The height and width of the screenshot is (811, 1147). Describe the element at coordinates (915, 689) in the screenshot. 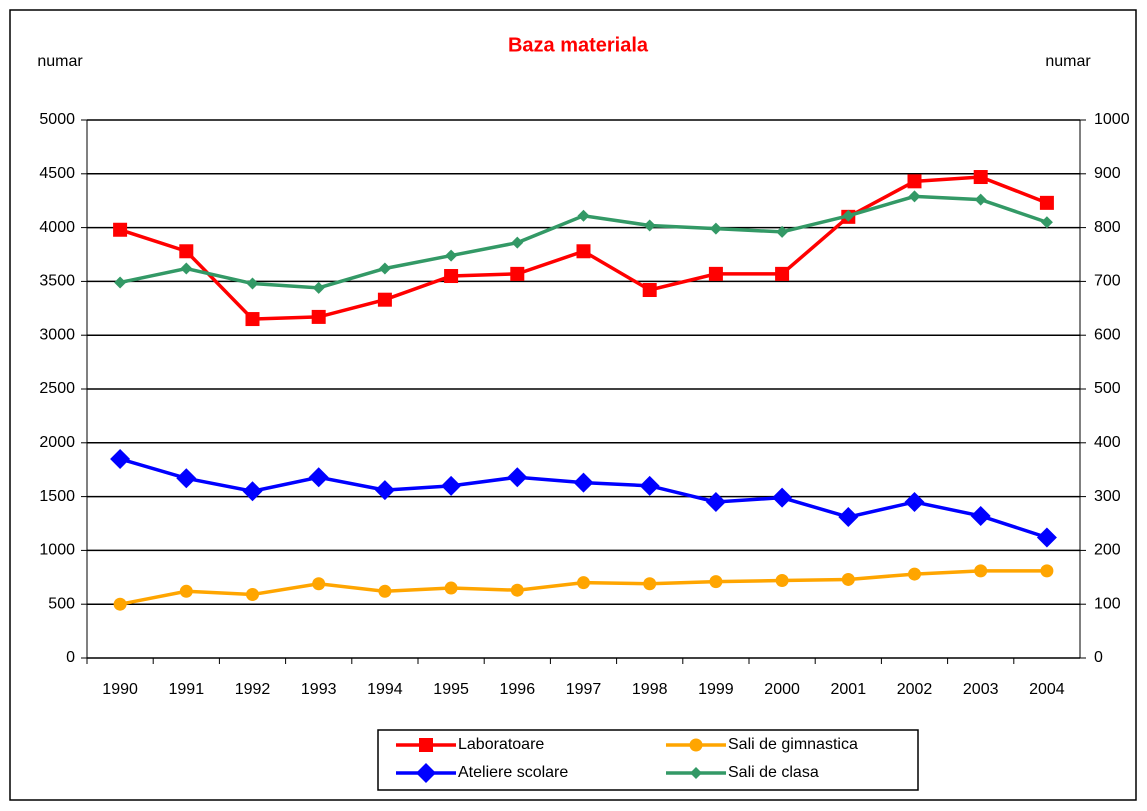

I see `x-tick-label: 2002` at that location.